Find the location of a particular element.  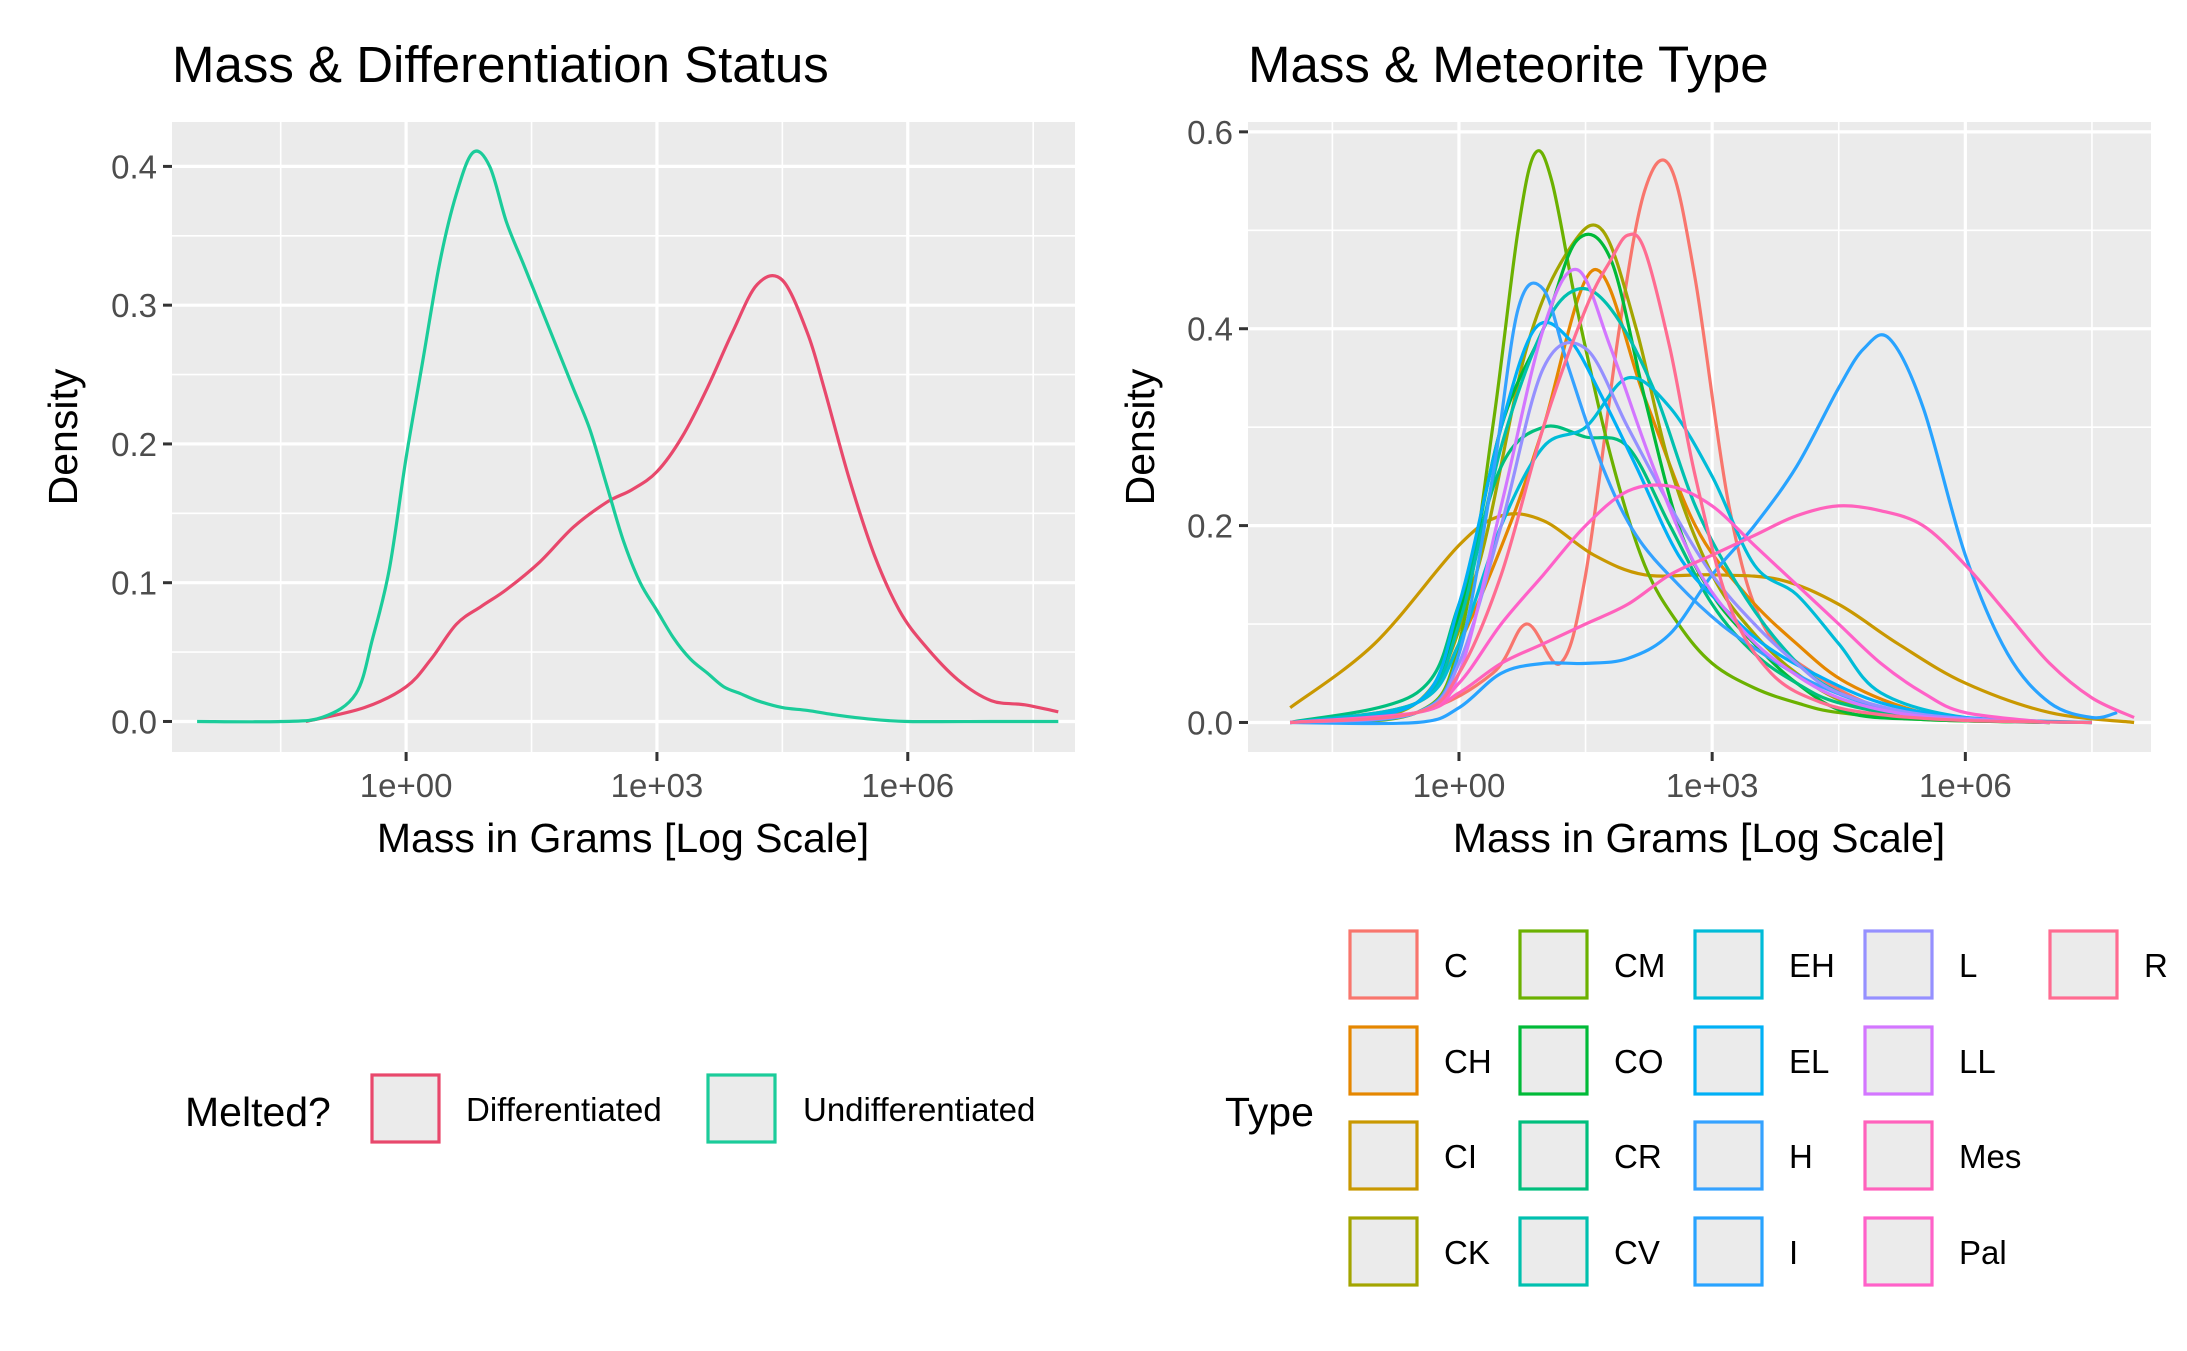

legend-title: Melted? is located at coordinates (258, 1112).